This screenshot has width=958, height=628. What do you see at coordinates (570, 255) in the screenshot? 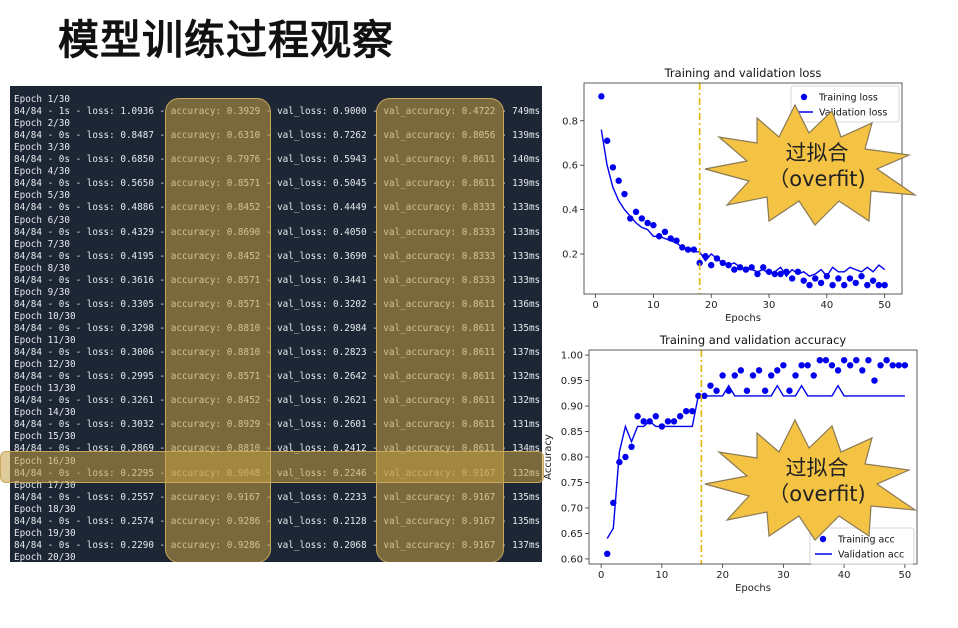
I see `y-tick-label: 0.2` at bounding box center [570, 255].